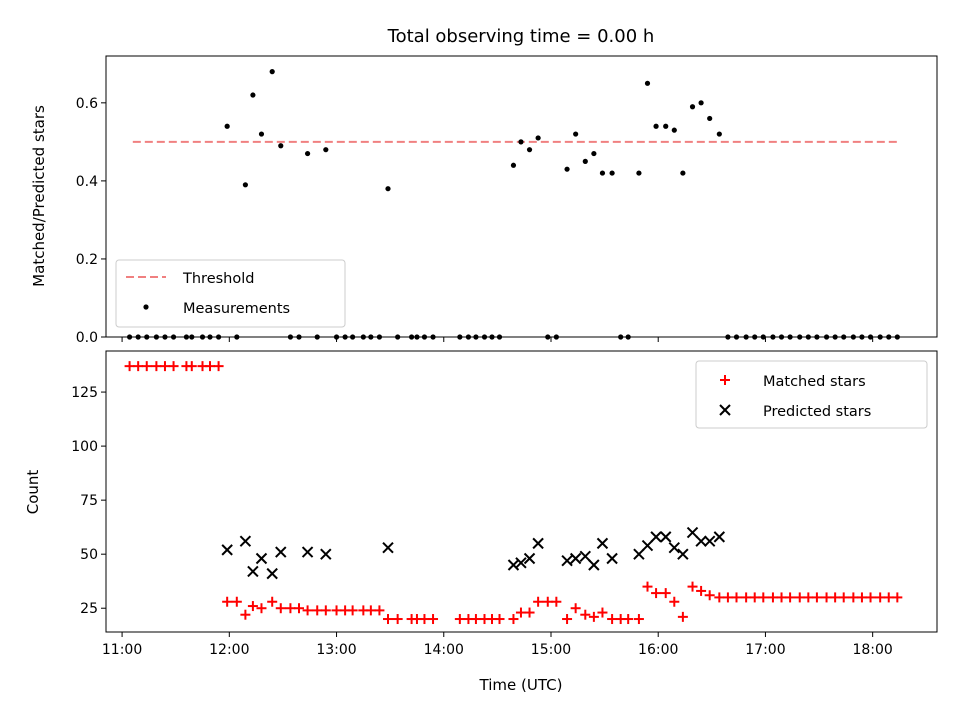 Image resolution: width=960 pixels, height=720 pixels. What do you see at coordinates (89, 555) in the screenshot?
I see `y-tick-label: 50` at bounding box center [89, 555].